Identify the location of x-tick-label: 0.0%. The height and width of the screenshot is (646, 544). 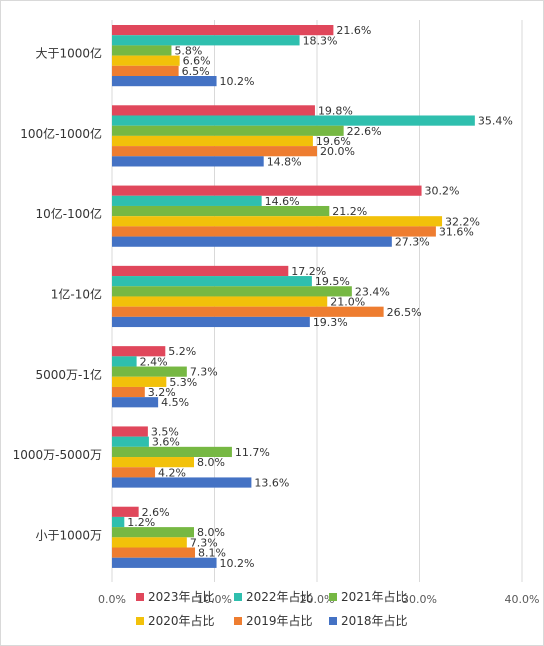
(112, 599).